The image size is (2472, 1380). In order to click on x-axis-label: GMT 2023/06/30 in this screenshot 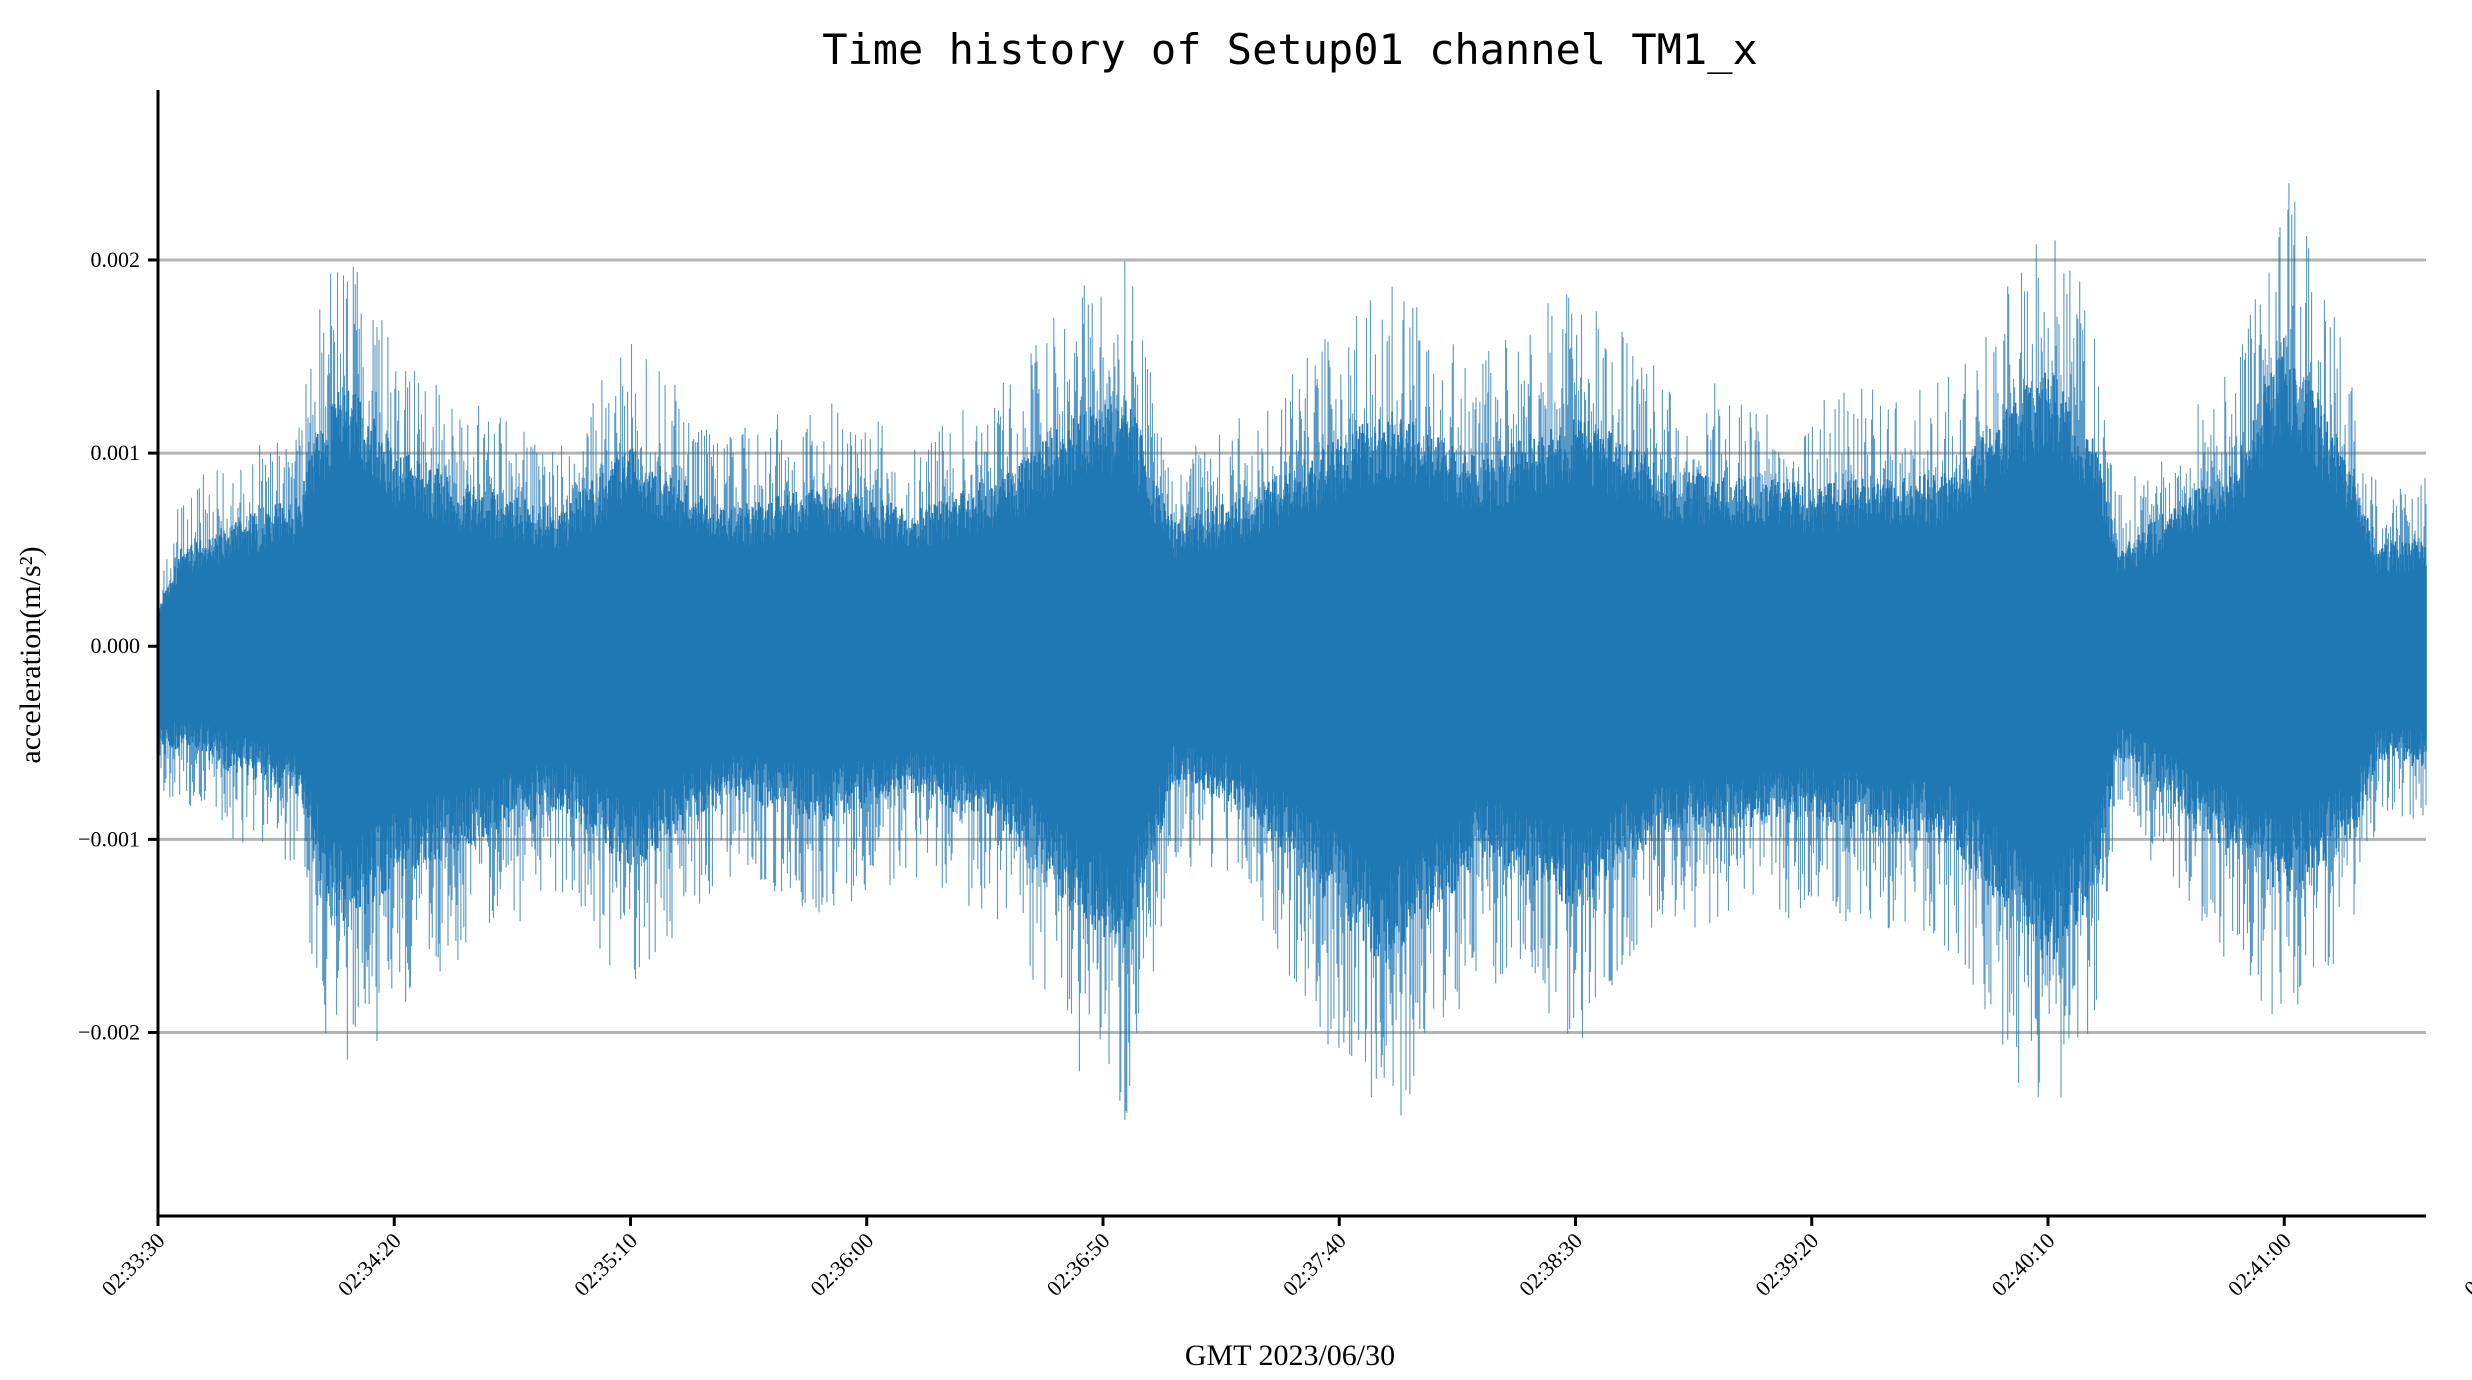, I will do `click(1290, 1355)`.